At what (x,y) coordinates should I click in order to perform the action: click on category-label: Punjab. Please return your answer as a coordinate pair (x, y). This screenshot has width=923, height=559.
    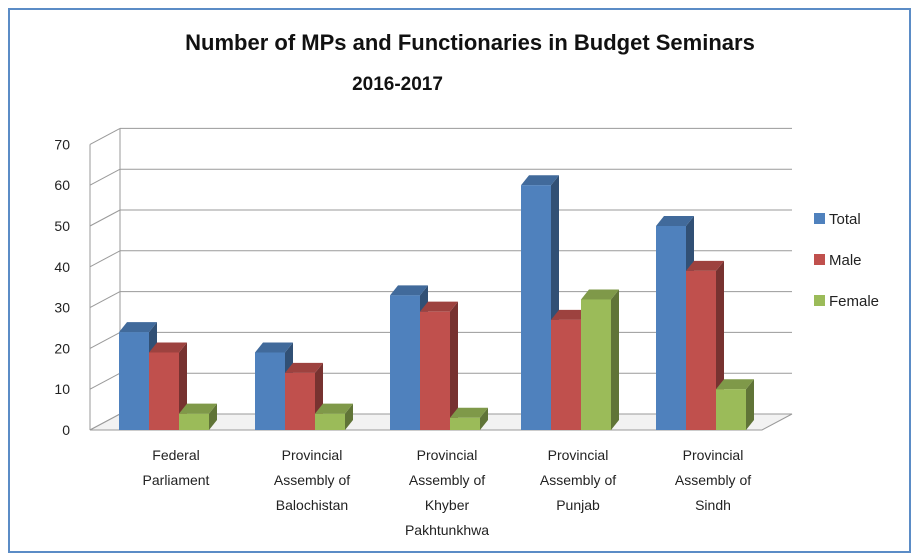
    Looking at the image, I should click on (578, 505).